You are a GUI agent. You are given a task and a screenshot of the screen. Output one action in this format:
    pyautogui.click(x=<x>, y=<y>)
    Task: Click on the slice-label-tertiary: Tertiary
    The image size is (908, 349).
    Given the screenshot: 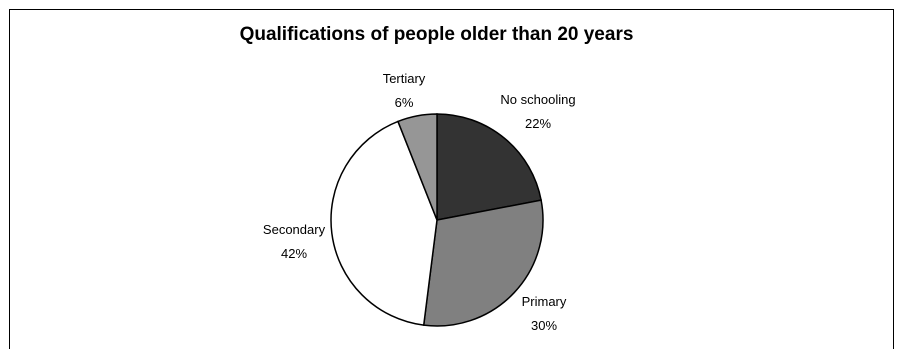 What is the action you would take?
    pyautogui.click(x=404, y=78)
    